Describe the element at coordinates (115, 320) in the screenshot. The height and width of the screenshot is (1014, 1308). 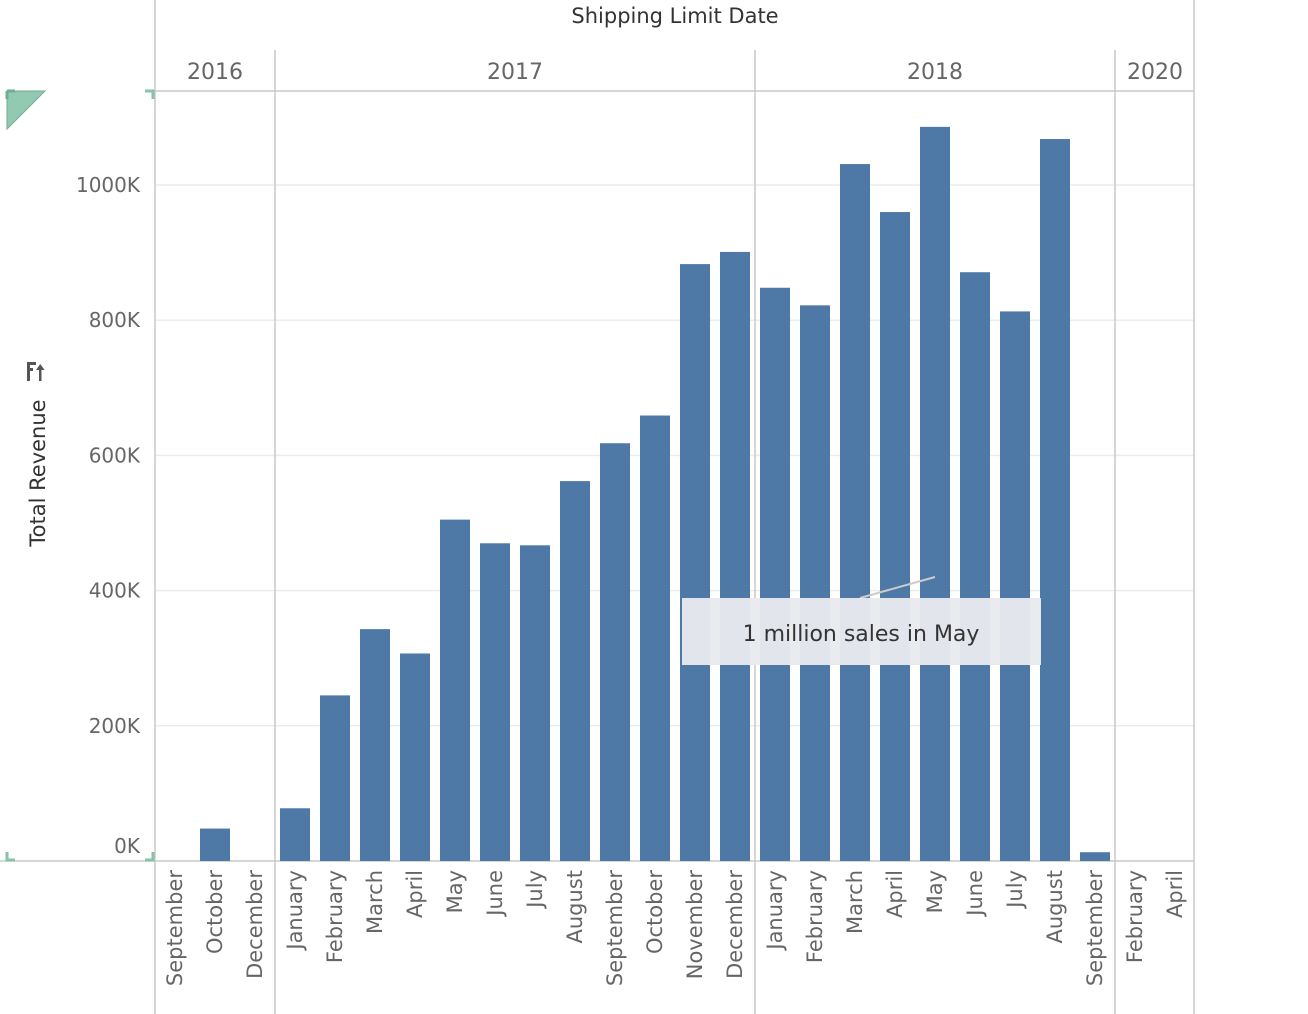
I see `y-tick-label: 800K` at that location.